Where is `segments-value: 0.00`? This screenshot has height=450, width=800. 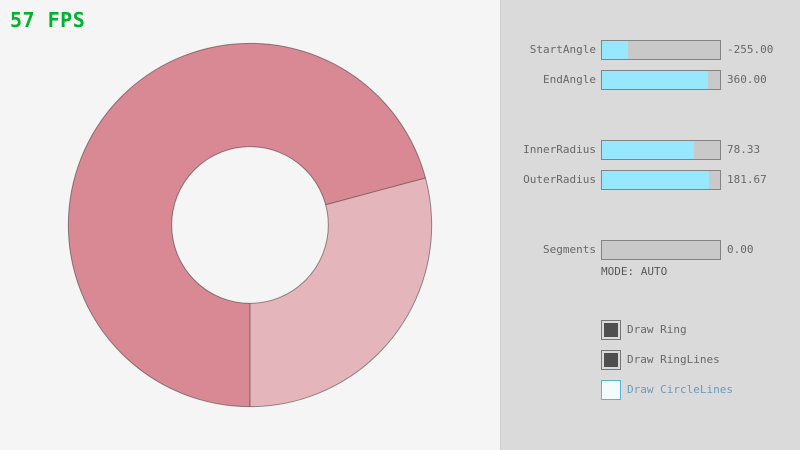
segments-value: 0.00 is located at coordinates (740, 249).